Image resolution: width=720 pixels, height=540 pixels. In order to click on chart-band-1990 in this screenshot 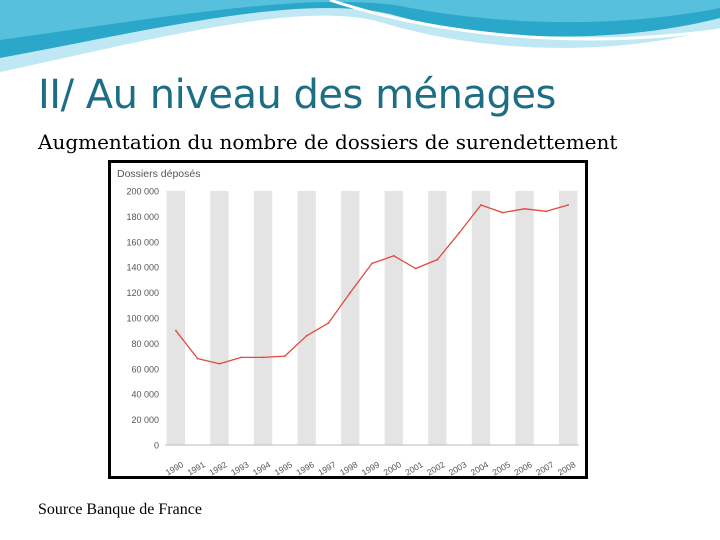, I will do `click(176, 318)`.